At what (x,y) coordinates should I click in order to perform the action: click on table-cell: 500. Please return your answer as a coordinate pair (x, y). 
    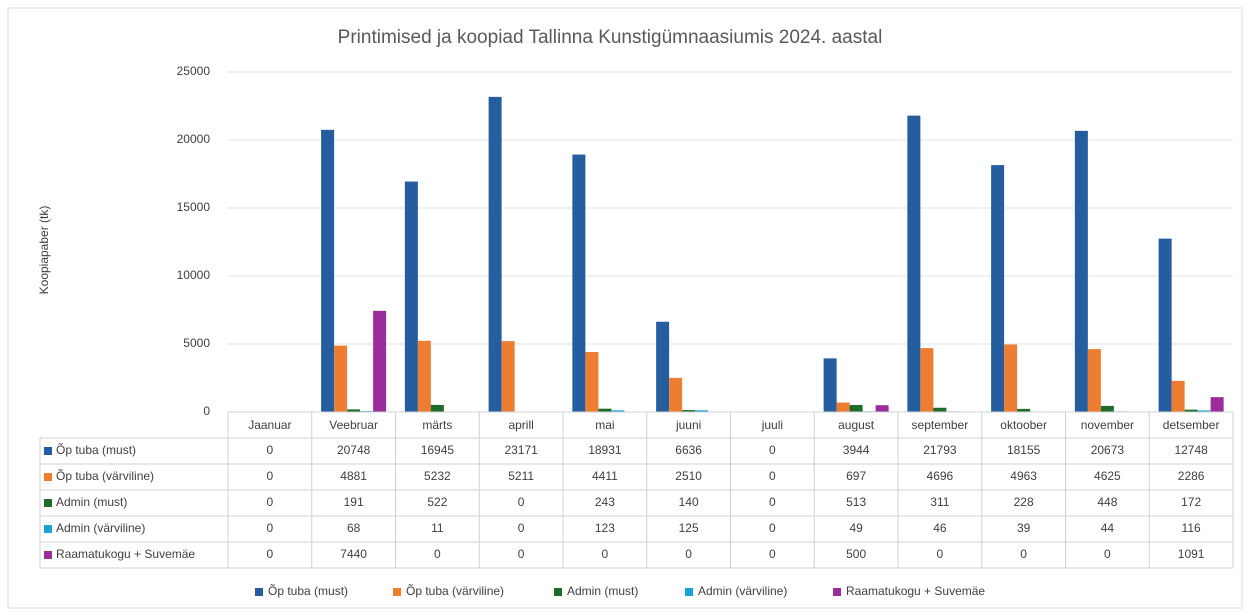
    Looking at the image, I should click on (856, 554).